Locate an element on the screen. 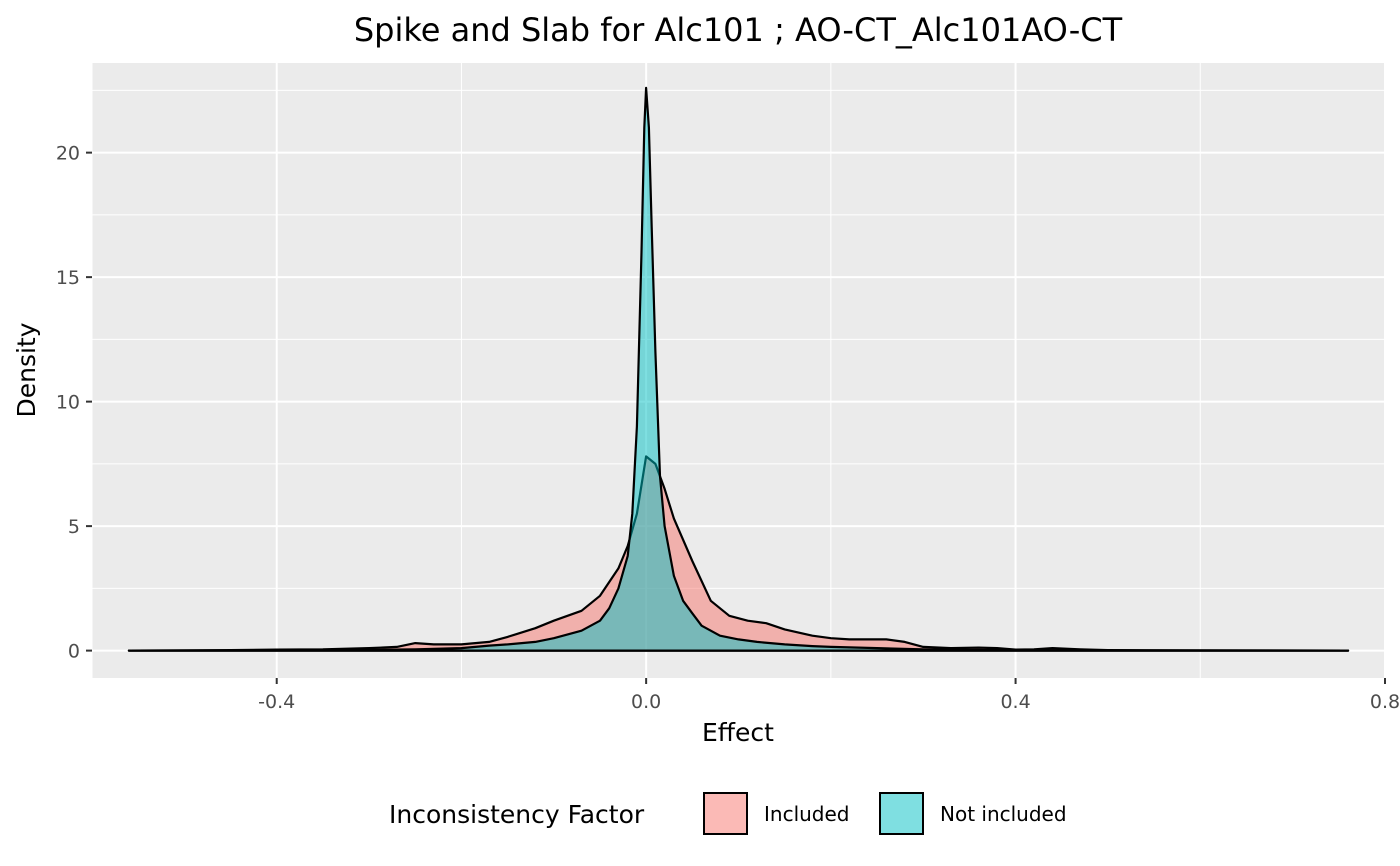 This screenshot has height=866, width=1400. legend-swatch-included is located at coordinates (725, 813).